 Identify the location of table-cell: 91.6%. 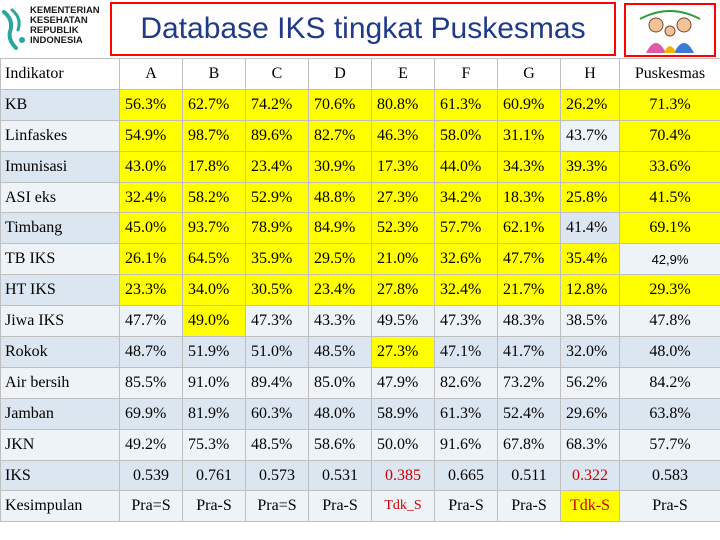
(466, 444).